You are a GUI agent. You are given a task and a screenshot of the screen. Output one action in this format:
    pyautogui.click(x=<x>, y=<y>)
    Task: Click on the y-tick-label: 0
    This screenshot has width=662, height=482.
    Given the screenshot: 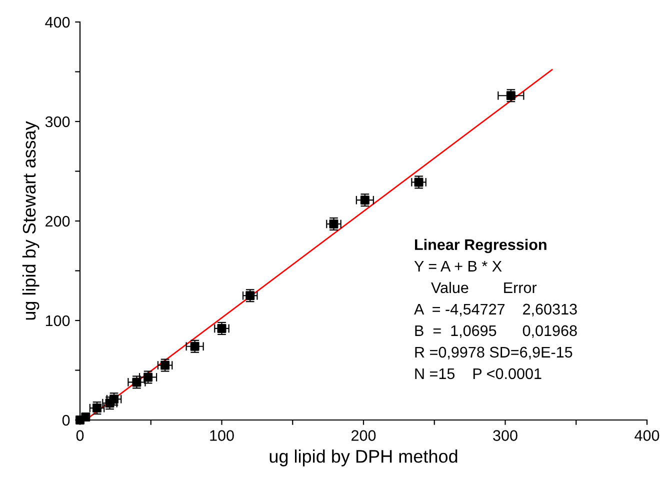 What is the action you would take?
    pyautogui.click(x=66, y=420)
    